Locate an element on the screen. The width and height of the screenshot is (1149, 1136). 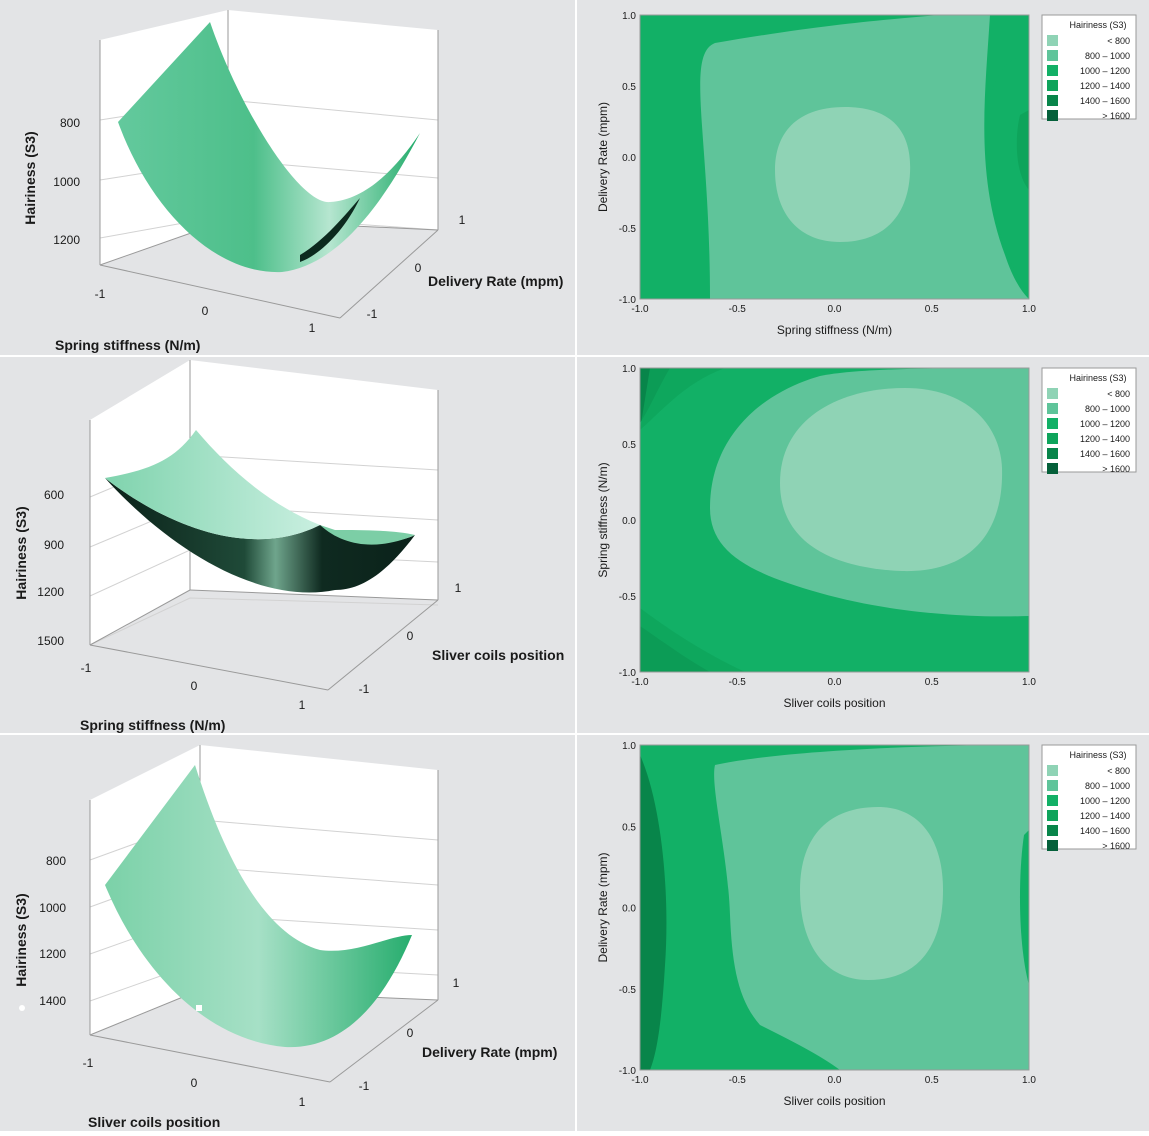
x-axis-title: Sliver coils position is located at coordinates (834, 703).